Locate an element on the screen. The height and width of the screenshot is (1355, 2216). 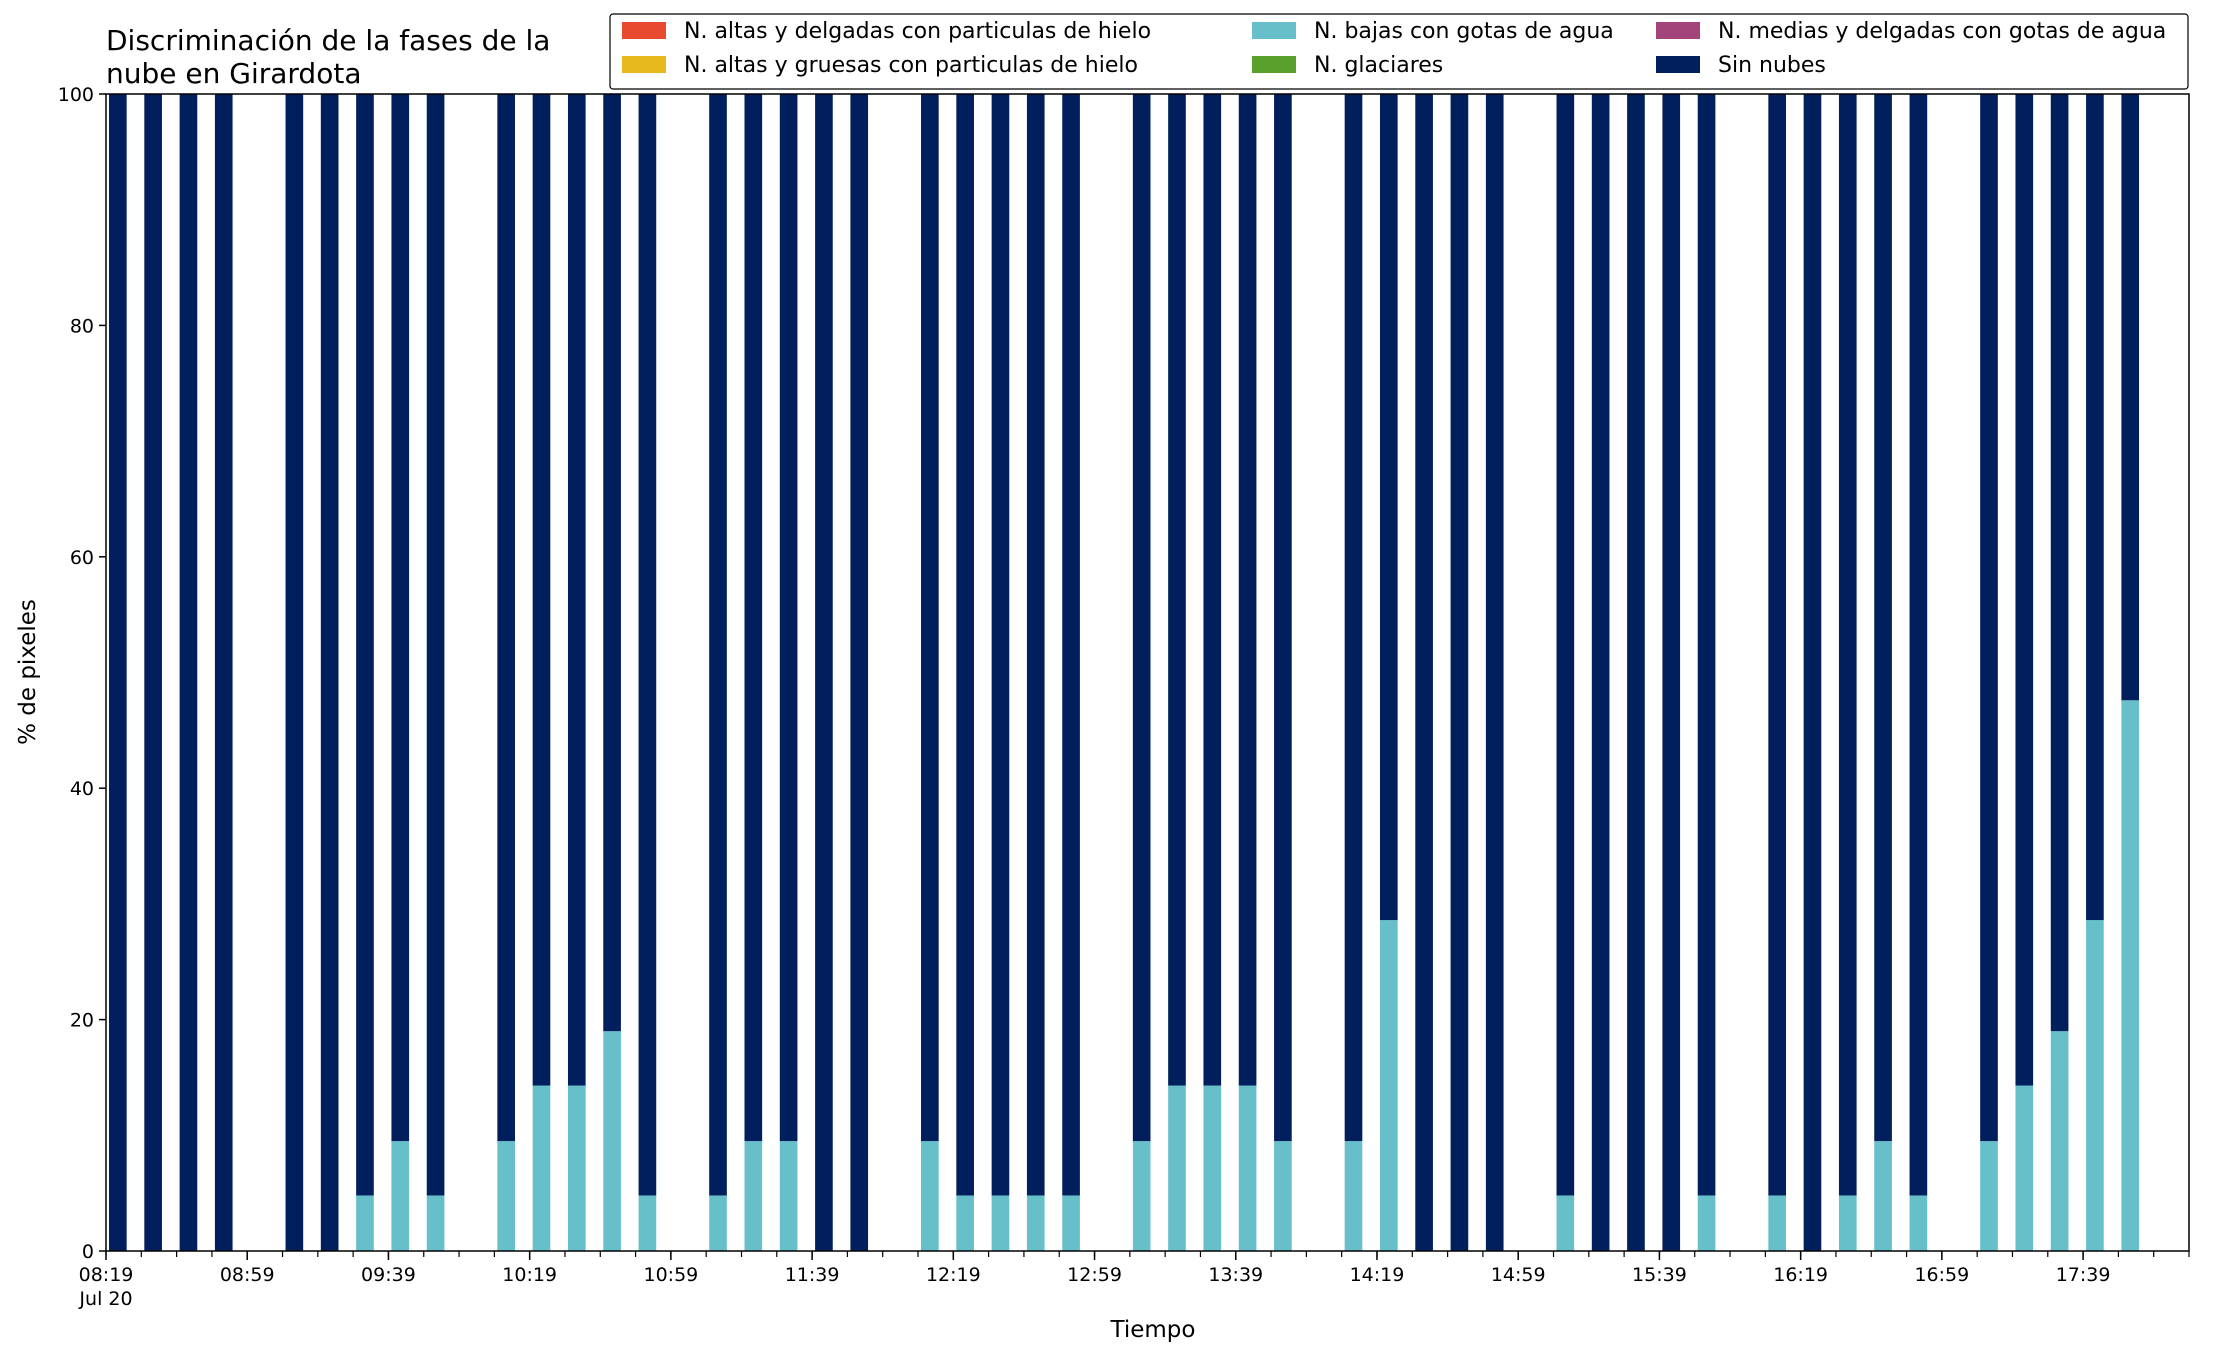
chart-title-line-1: Discriminación de la fases de la is located at coordinates (328, 40).